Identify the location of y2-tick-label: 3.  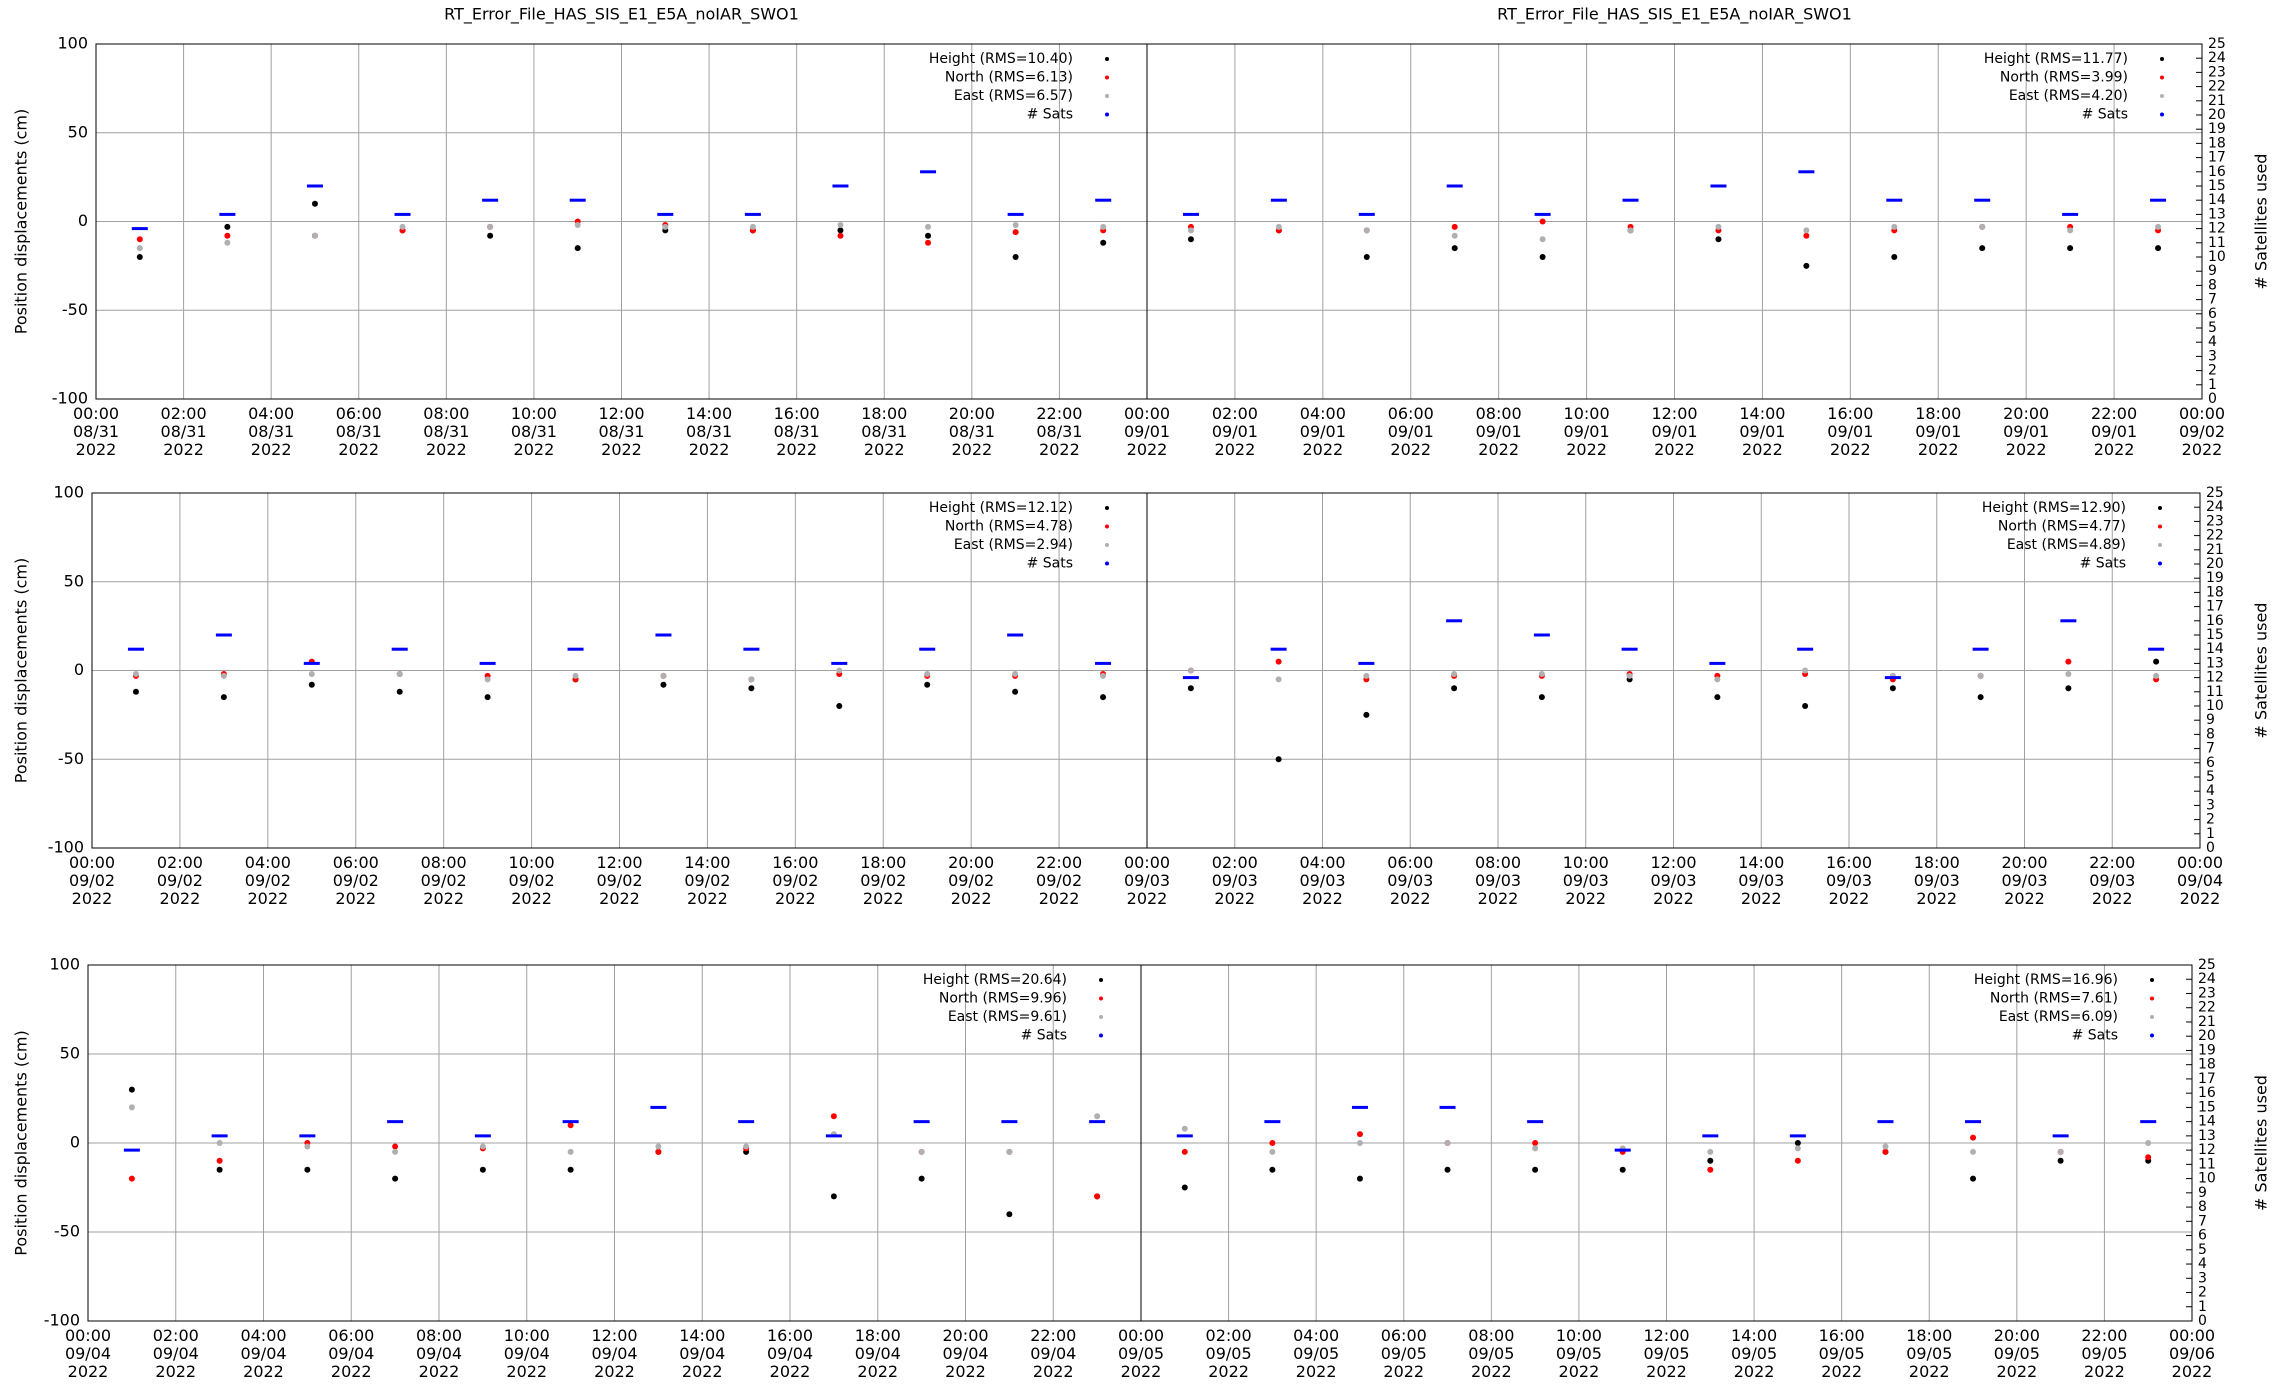
(2202, 1278).